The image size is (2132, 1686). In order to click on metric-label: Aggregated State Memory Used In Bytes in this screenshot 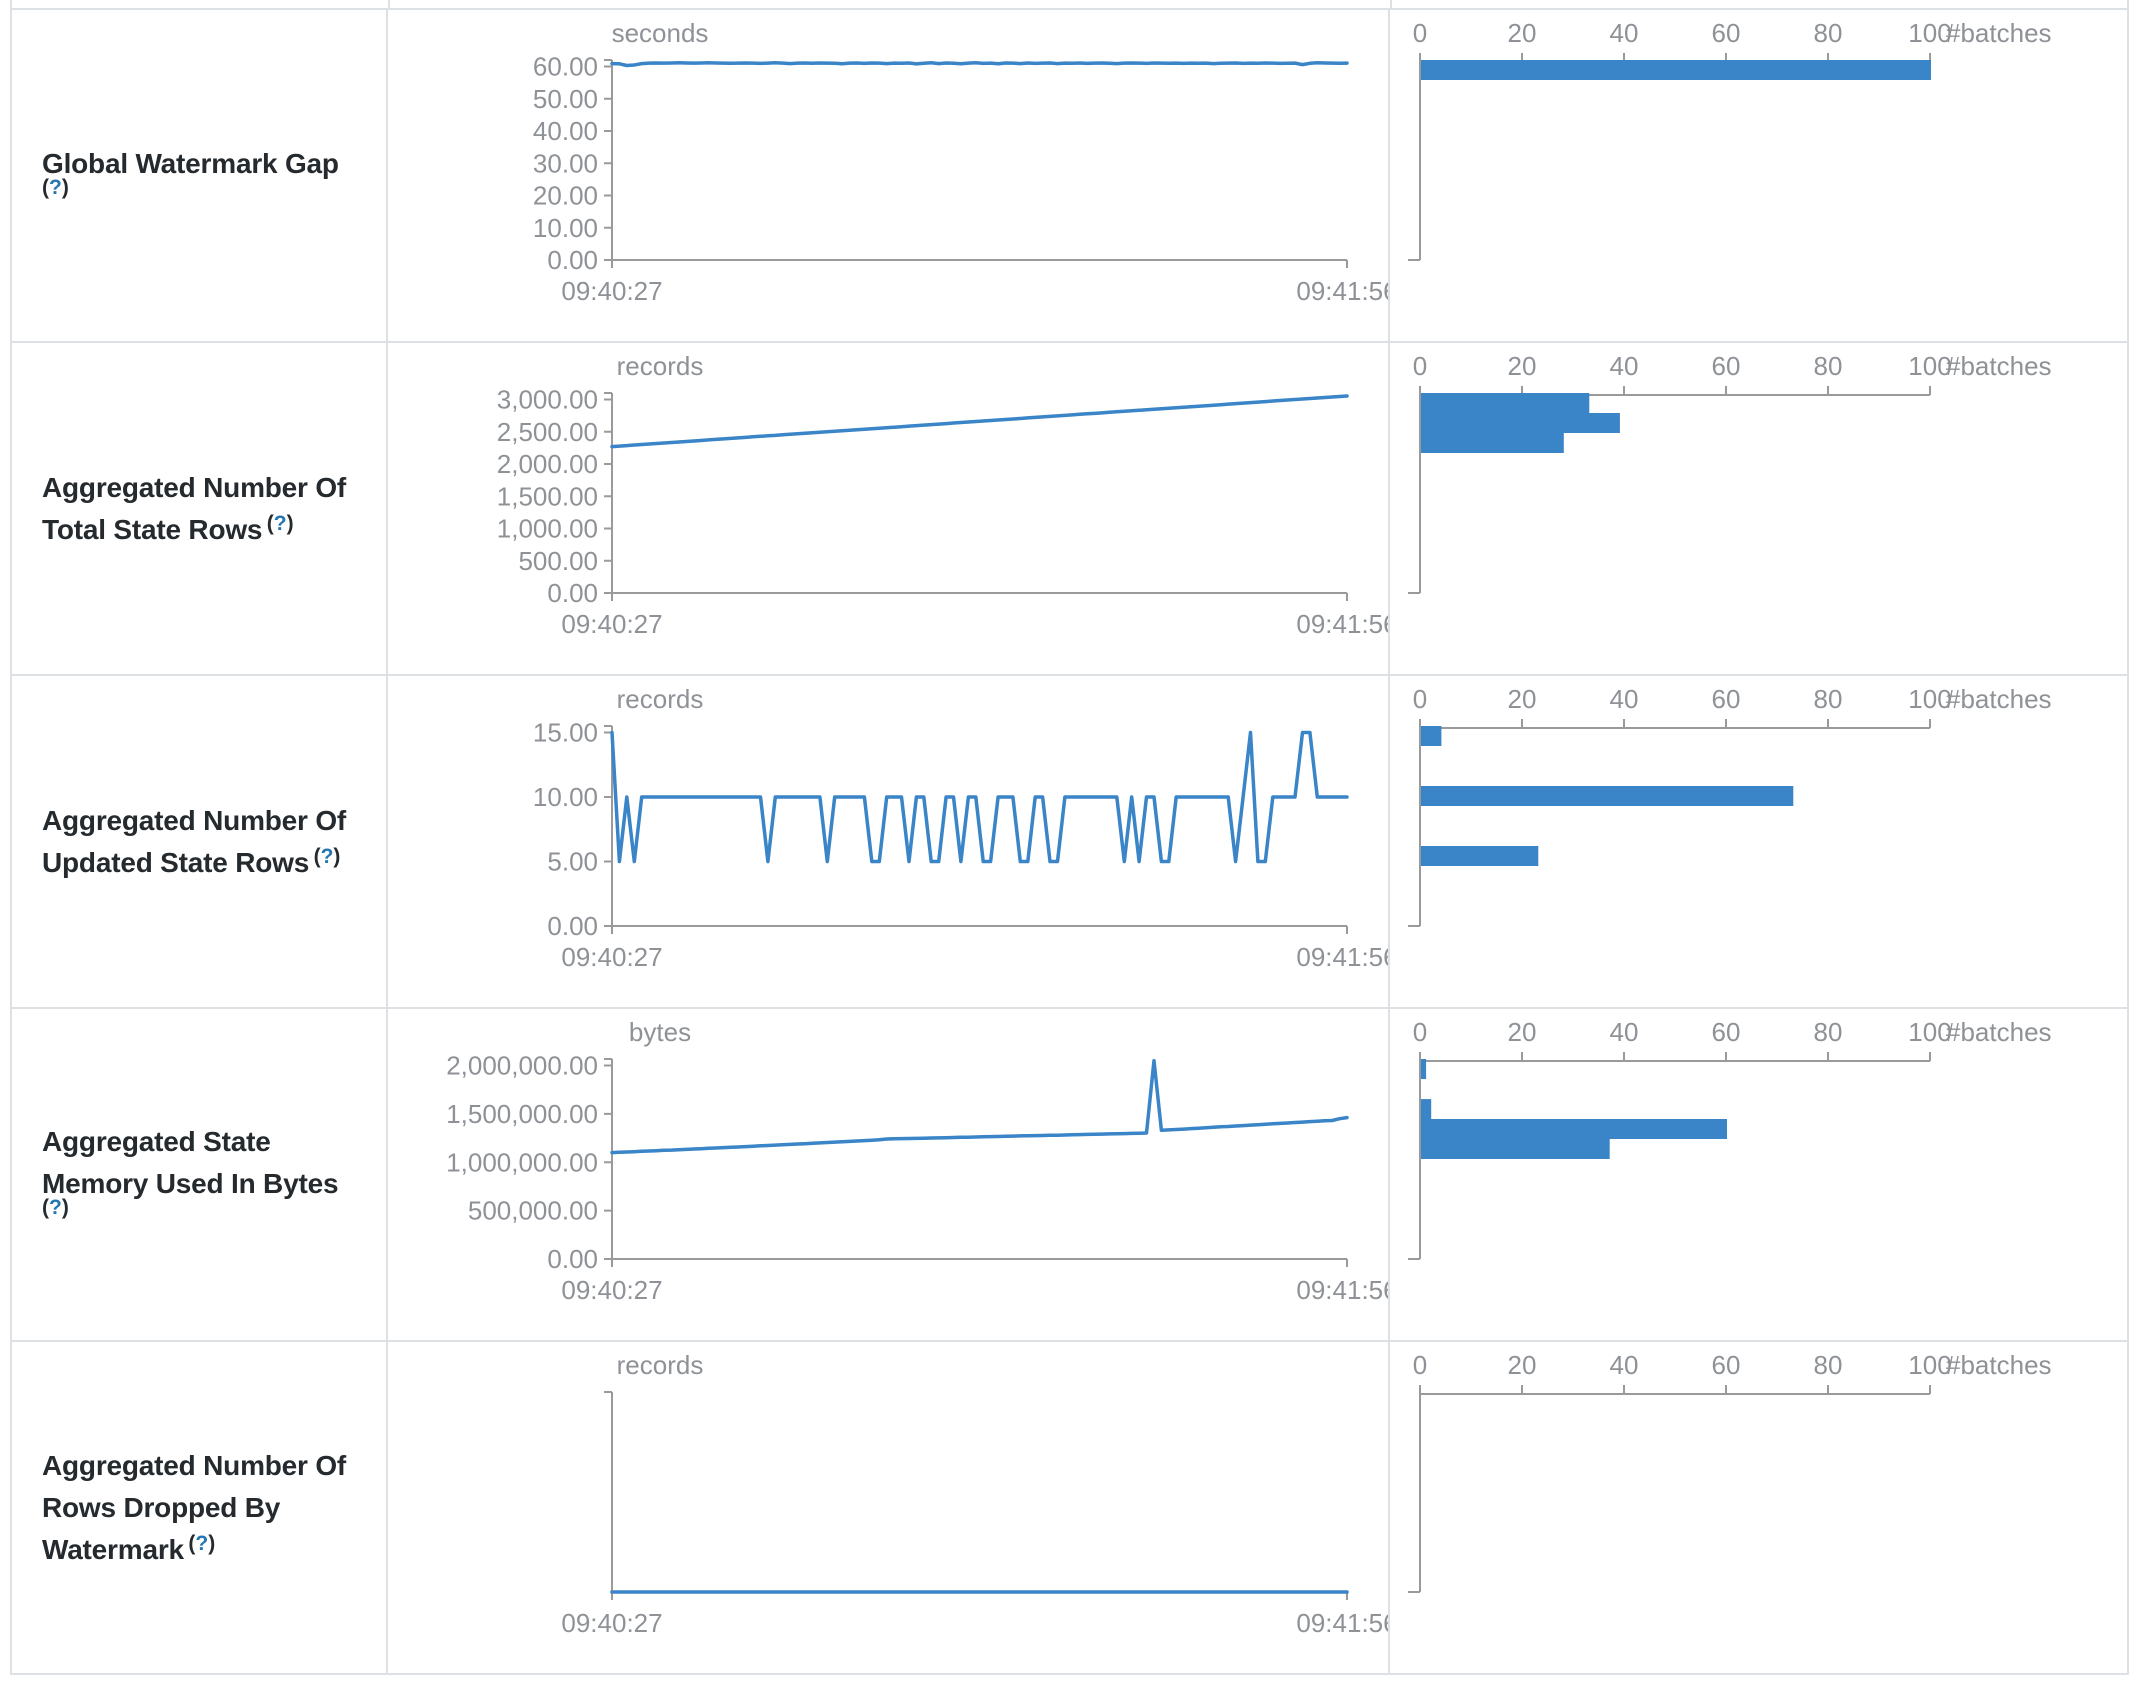, I will do `click(190, 1162)`.